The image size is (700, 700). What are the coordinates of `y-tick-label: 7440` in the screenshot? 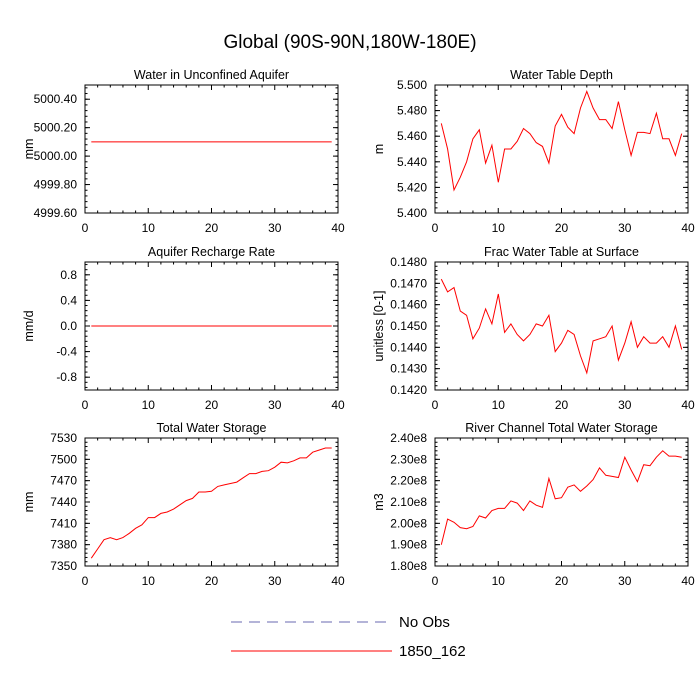 It's located at (63, 502).